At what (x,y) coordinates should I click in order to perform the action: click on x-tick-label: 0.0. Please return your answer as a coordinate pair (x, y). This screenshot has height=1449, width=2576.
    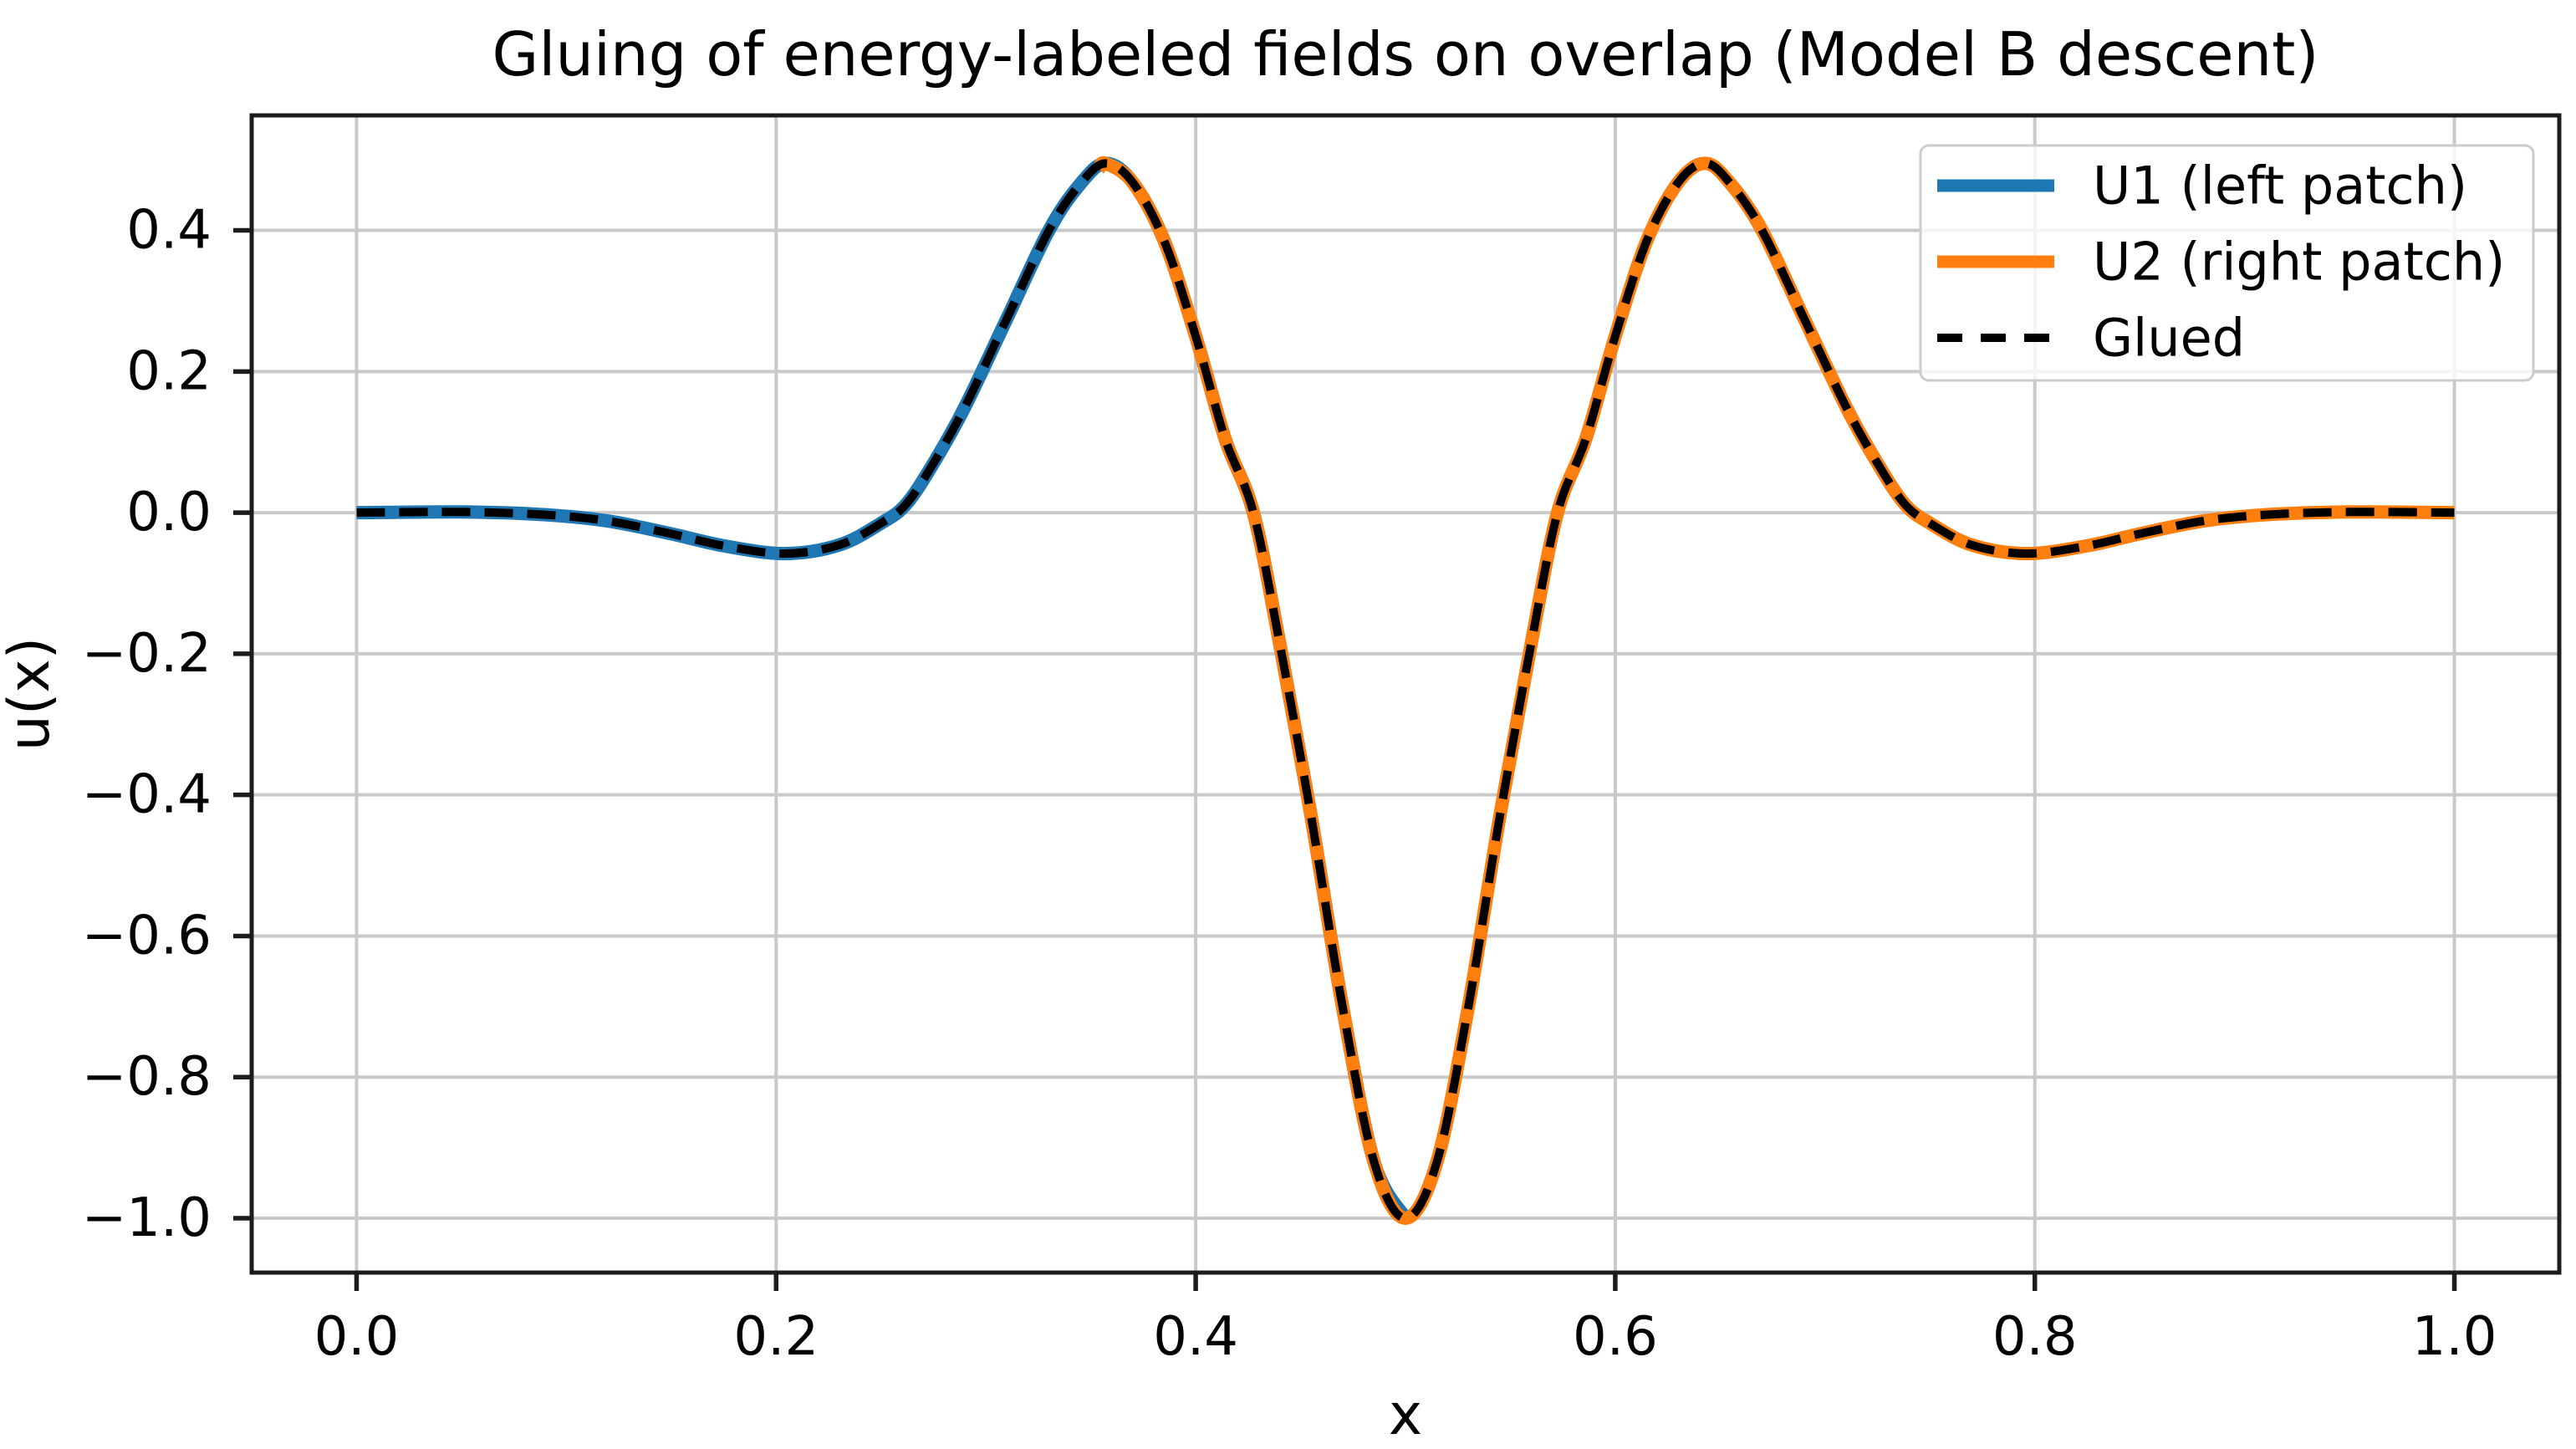
    Looking at the image, I should click on (357, 1337).